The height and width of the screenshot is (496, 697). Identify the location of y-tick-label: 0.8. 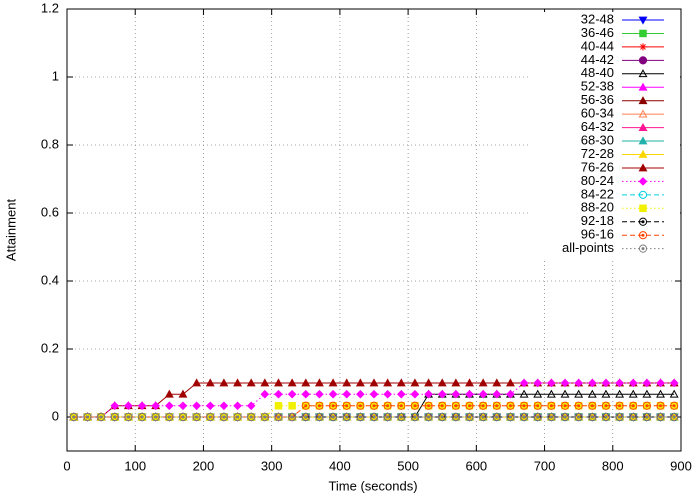
(50, 143).